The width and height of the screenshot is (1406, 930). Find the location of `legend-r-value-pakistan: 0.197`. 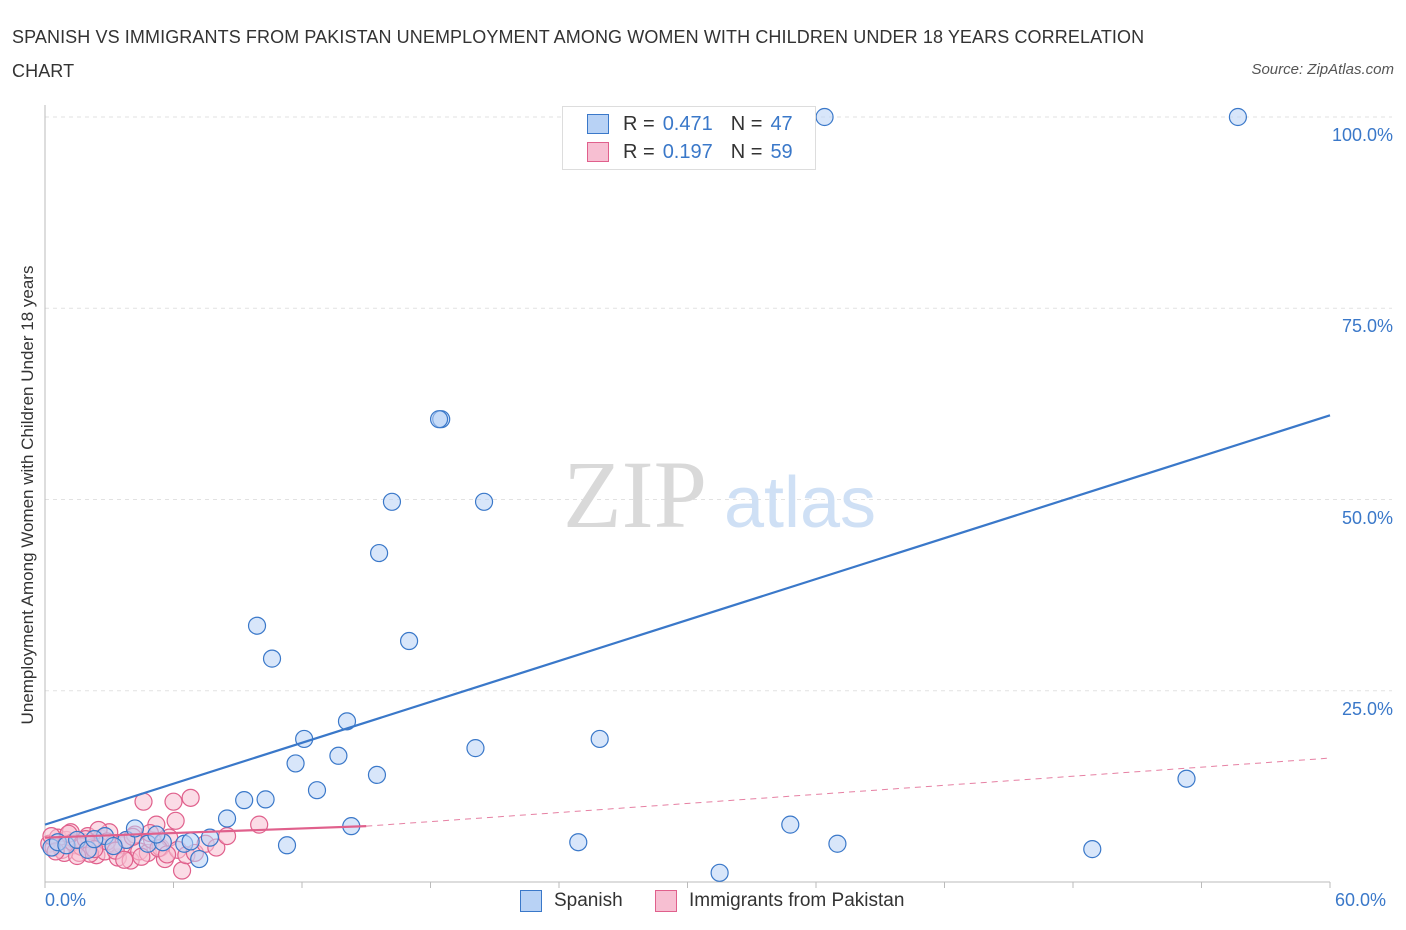

legend-r-value-pakistan: 0.197 is located at coordinates (687, 151).